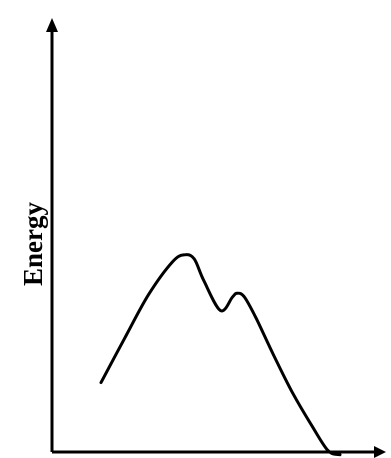 The height and width of the screenshot is (458, 391). Describe the element at coordinates (219, 452) in the screenshot. I see `x-axis` at that location.